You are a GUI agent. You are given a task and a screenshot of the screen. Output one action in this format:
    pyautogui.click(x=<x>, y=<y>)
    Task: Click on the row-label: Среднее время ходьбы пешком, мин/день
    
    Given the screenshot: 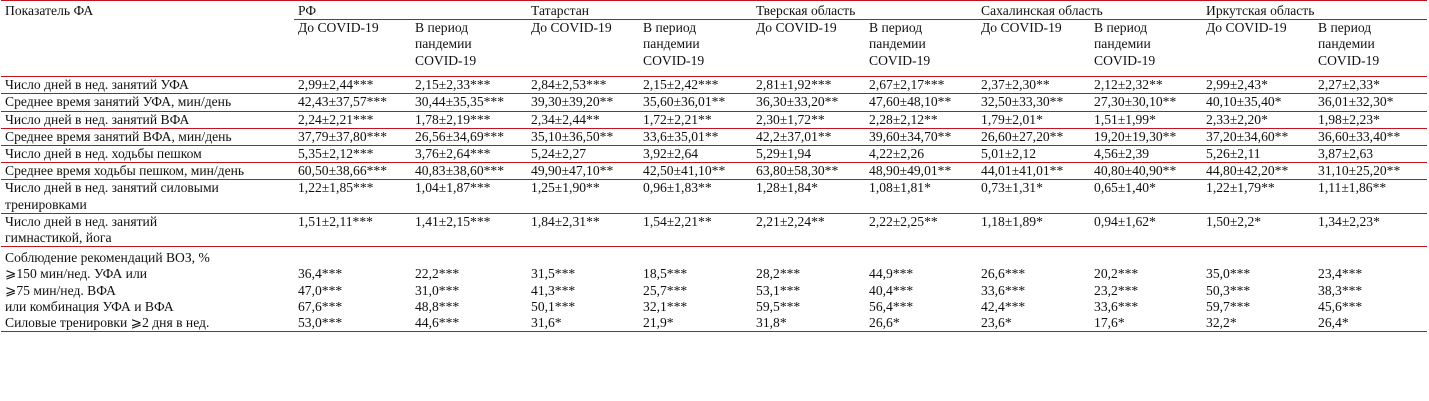 What is the action you would take?
    pyautogui.click(x=147, y=171)
    